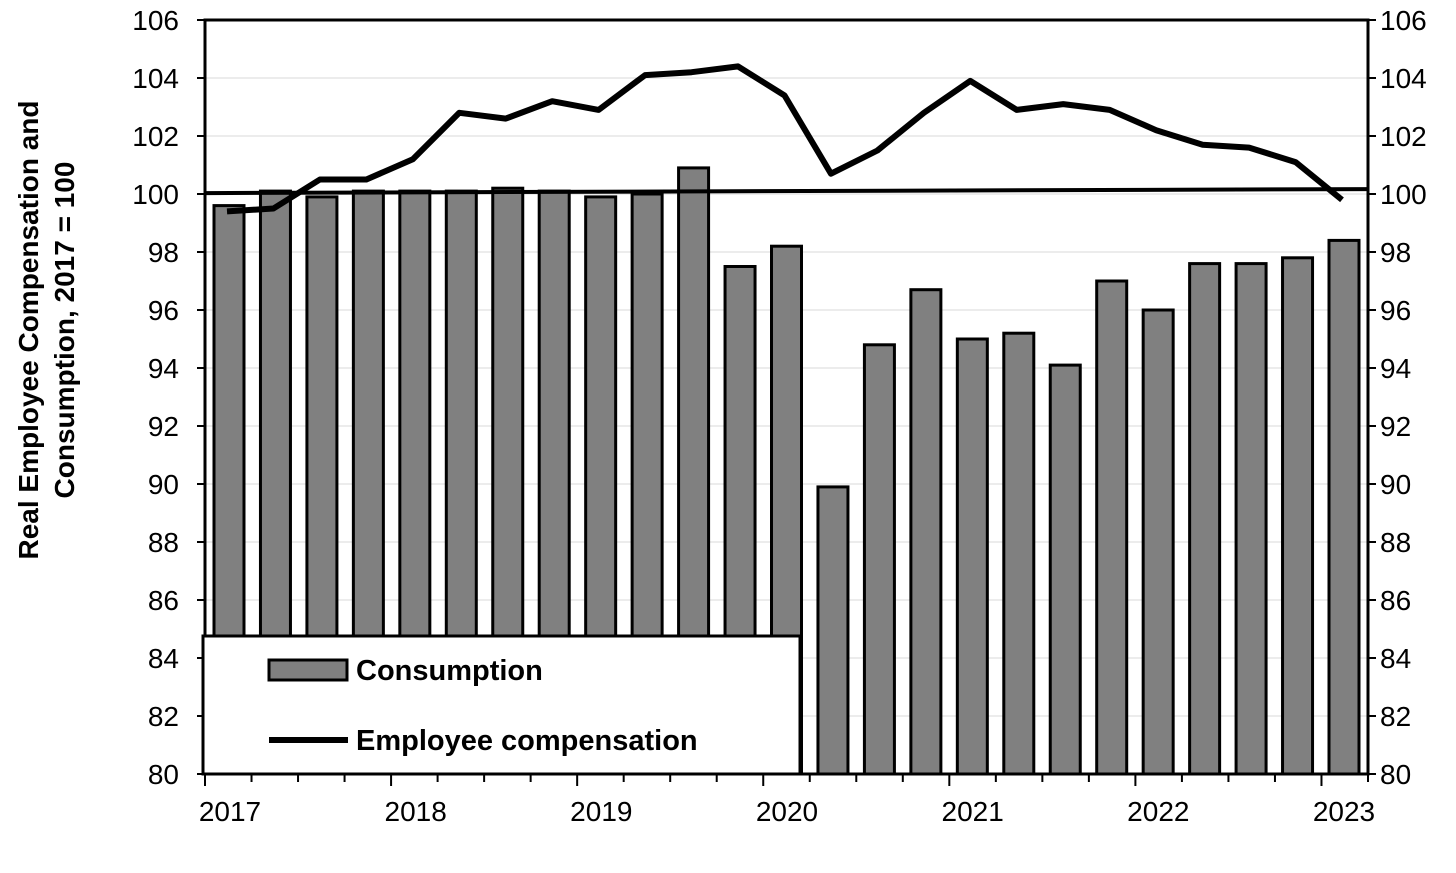 The width and height of the screenshot is (1456, 873). I want to click on right-y-axis-ticks: 80 82 84 86 88 90 92 94 96 98 100 102 104 106, so click(1397, 397).